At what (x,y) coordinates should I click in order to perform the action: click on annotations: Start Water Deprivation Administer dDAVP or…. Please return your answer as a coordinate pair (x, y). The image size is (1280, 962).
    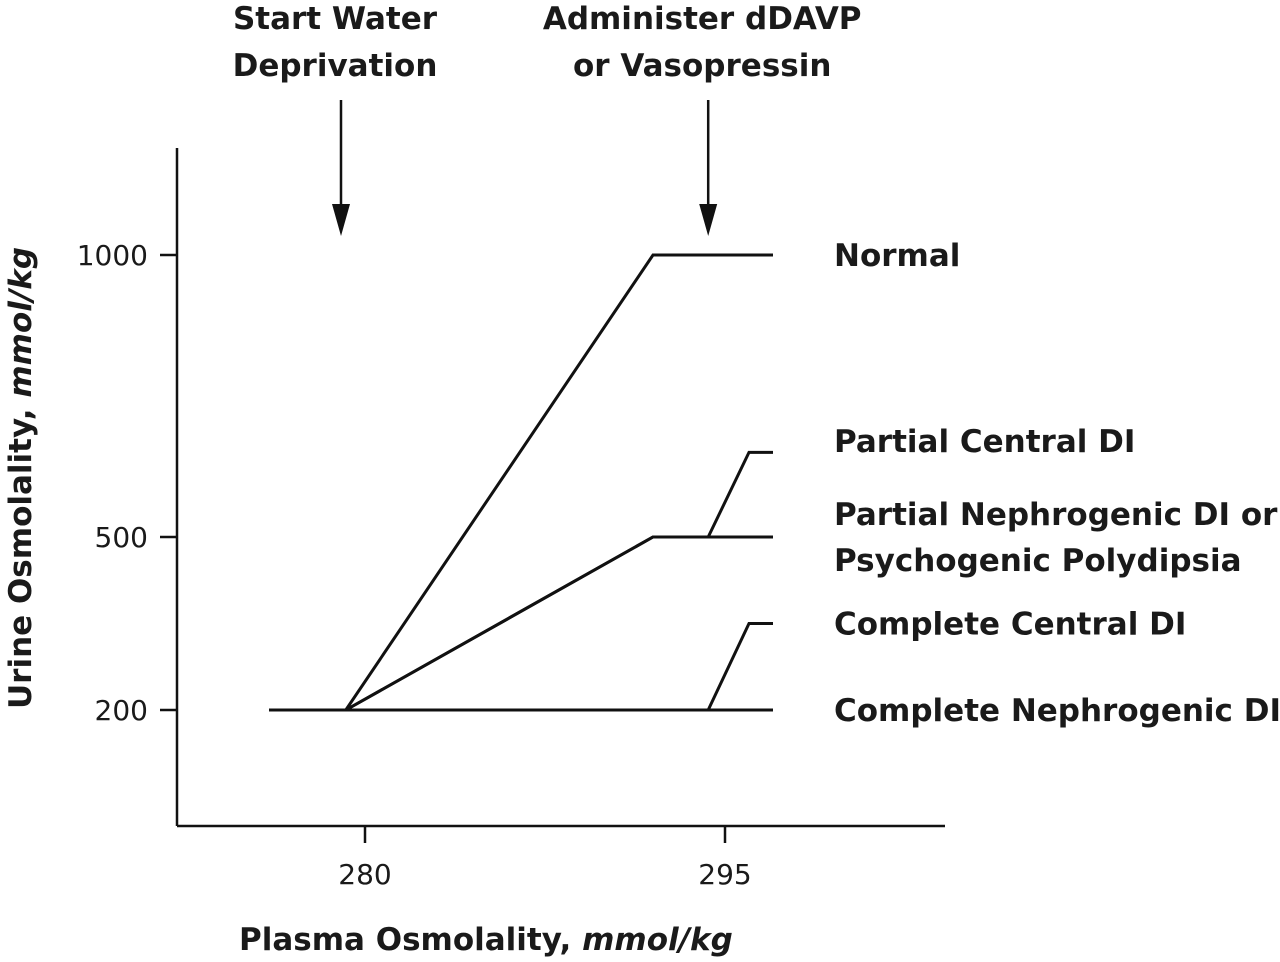
    Looking at the image, I should click on (547, 118).